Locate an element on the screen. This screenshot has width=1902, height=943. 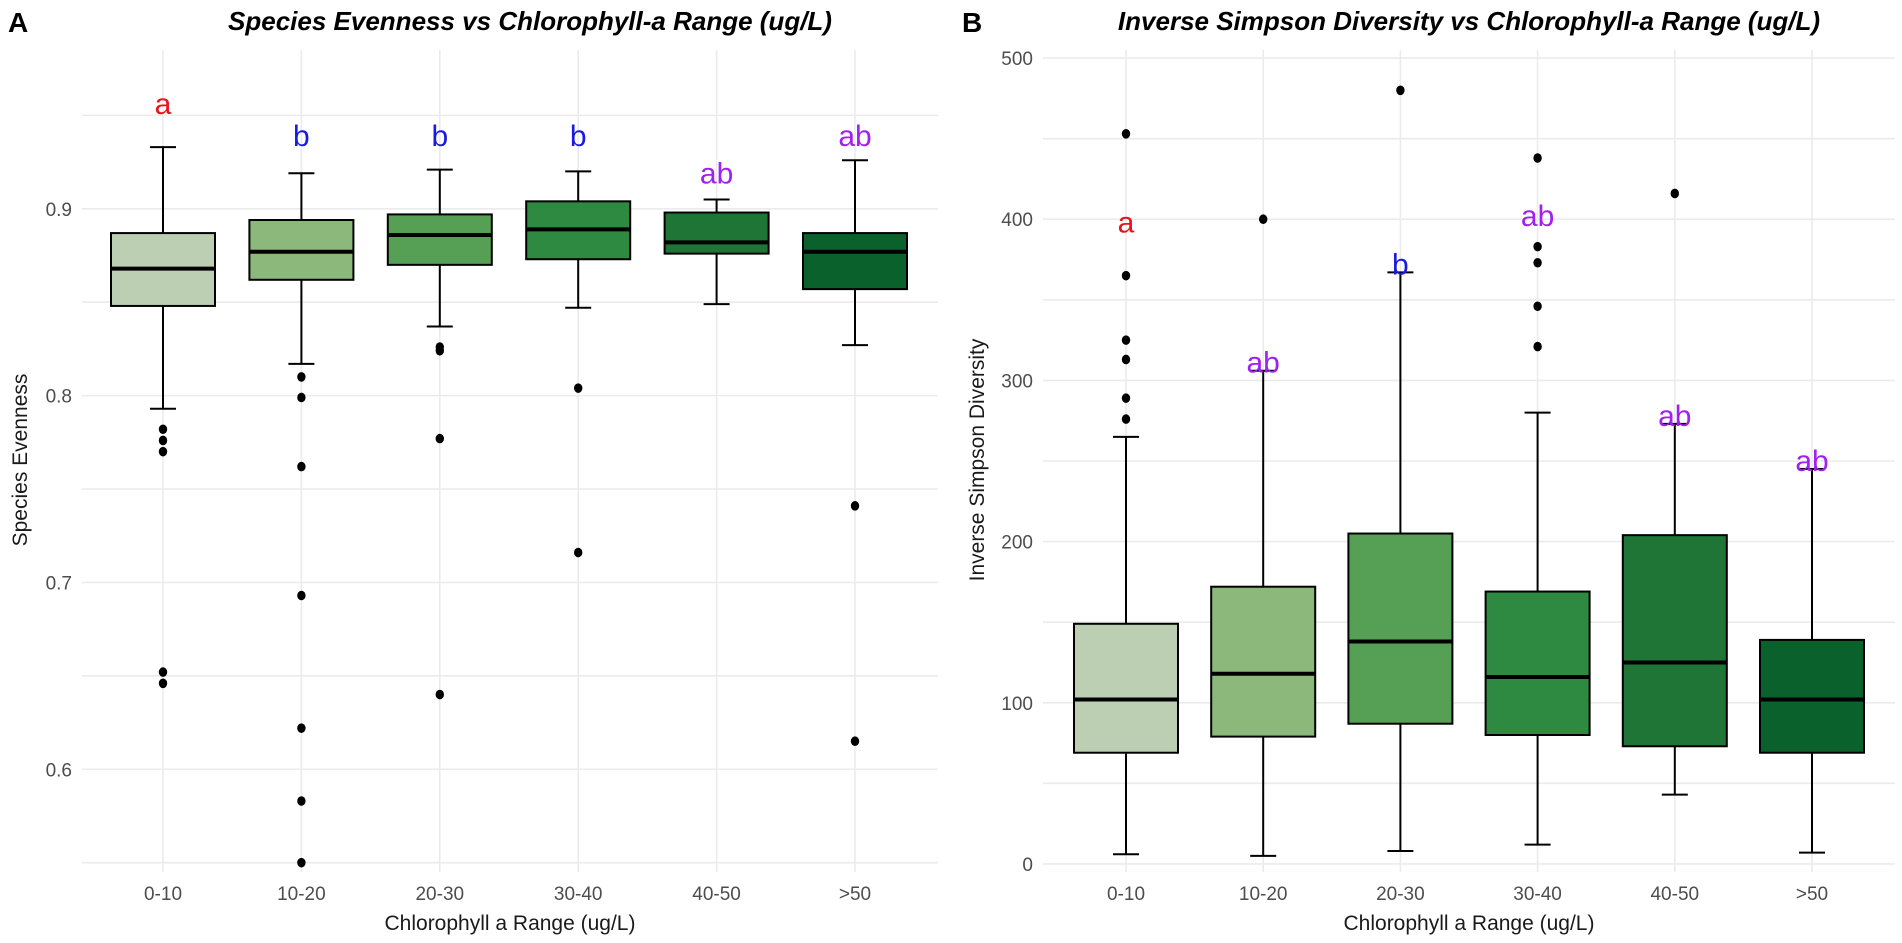
panel-b-x-tick-label: >50 is located at coordinates (1812, 894).